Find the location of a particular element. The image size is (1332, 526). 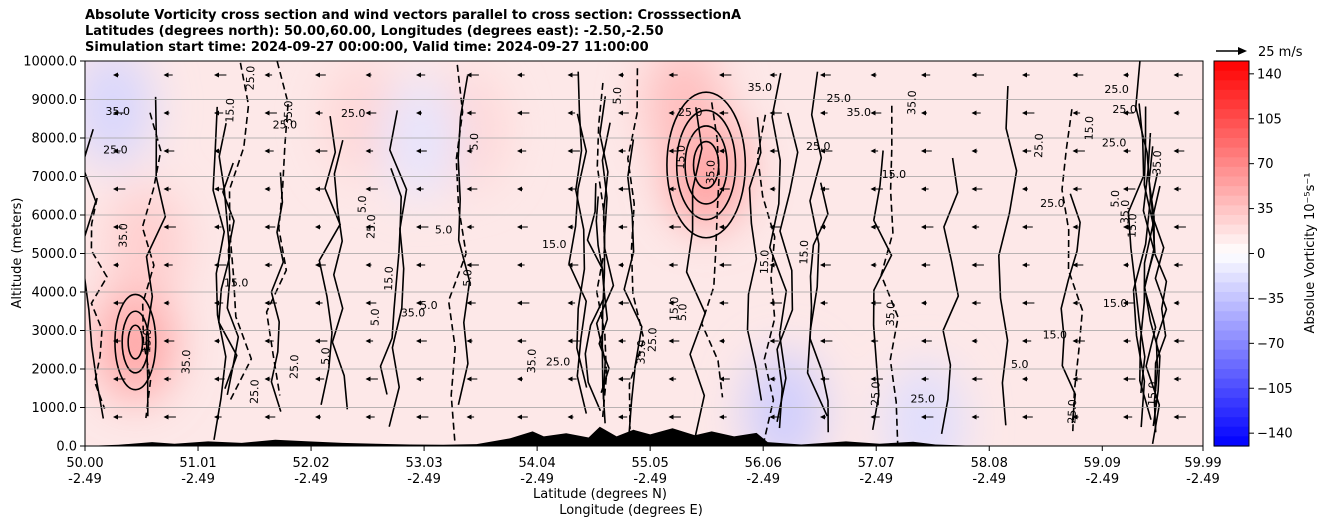

colorbar-tick-label: −70 is located at coordinates (1270, 344).